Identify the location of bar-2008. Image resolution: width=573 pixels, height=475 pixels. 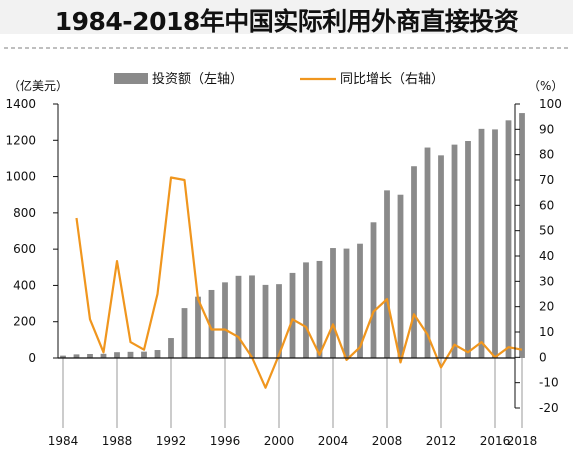
(387, 274).